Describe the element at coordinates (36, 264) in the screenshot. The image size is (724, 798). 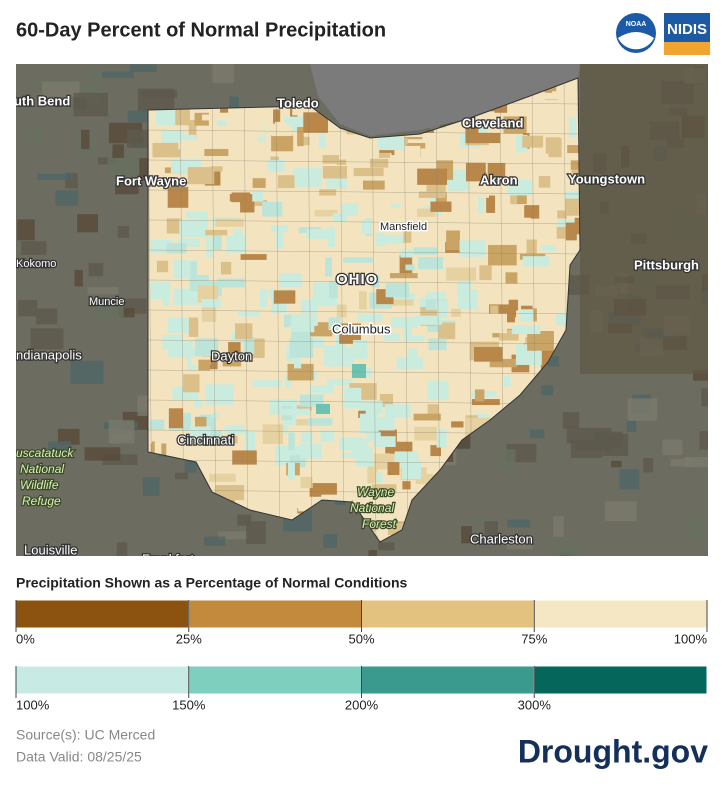
I see `city-label: Kokomo` at that location.